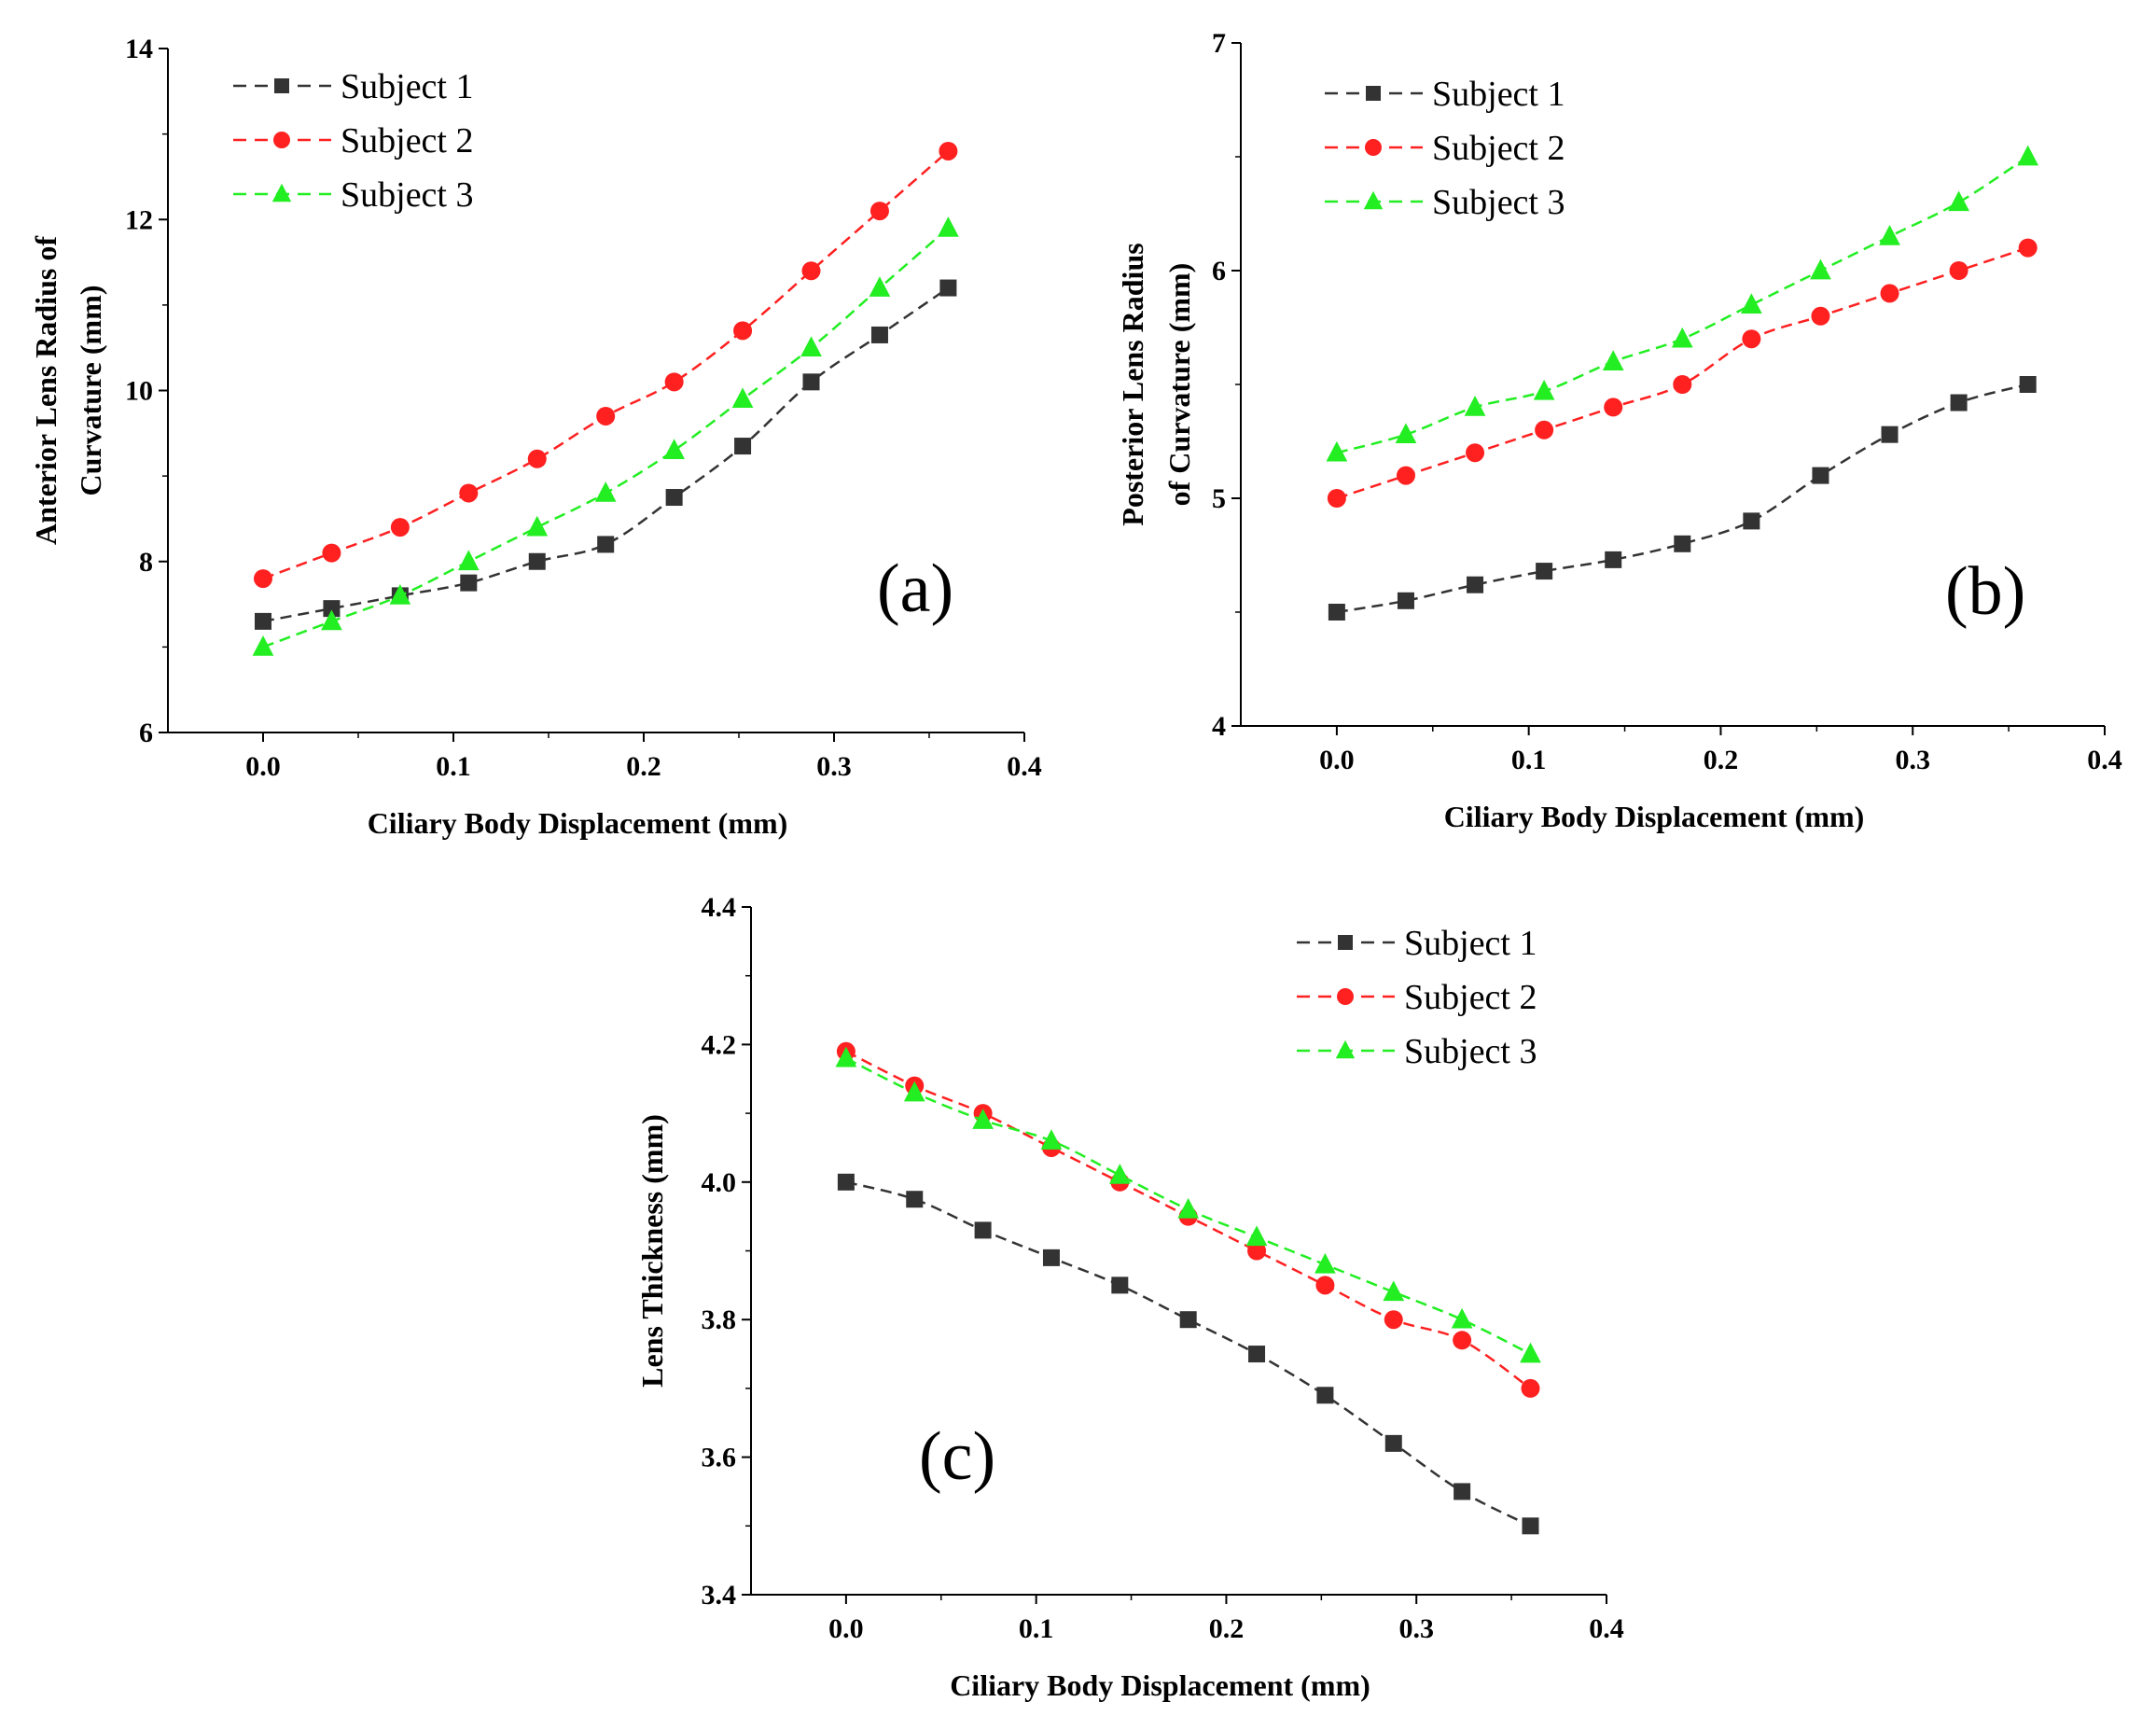 This screenshot has height=1730, width=2156. I want to click on y-tick-label: 4, so click(1219, 727).